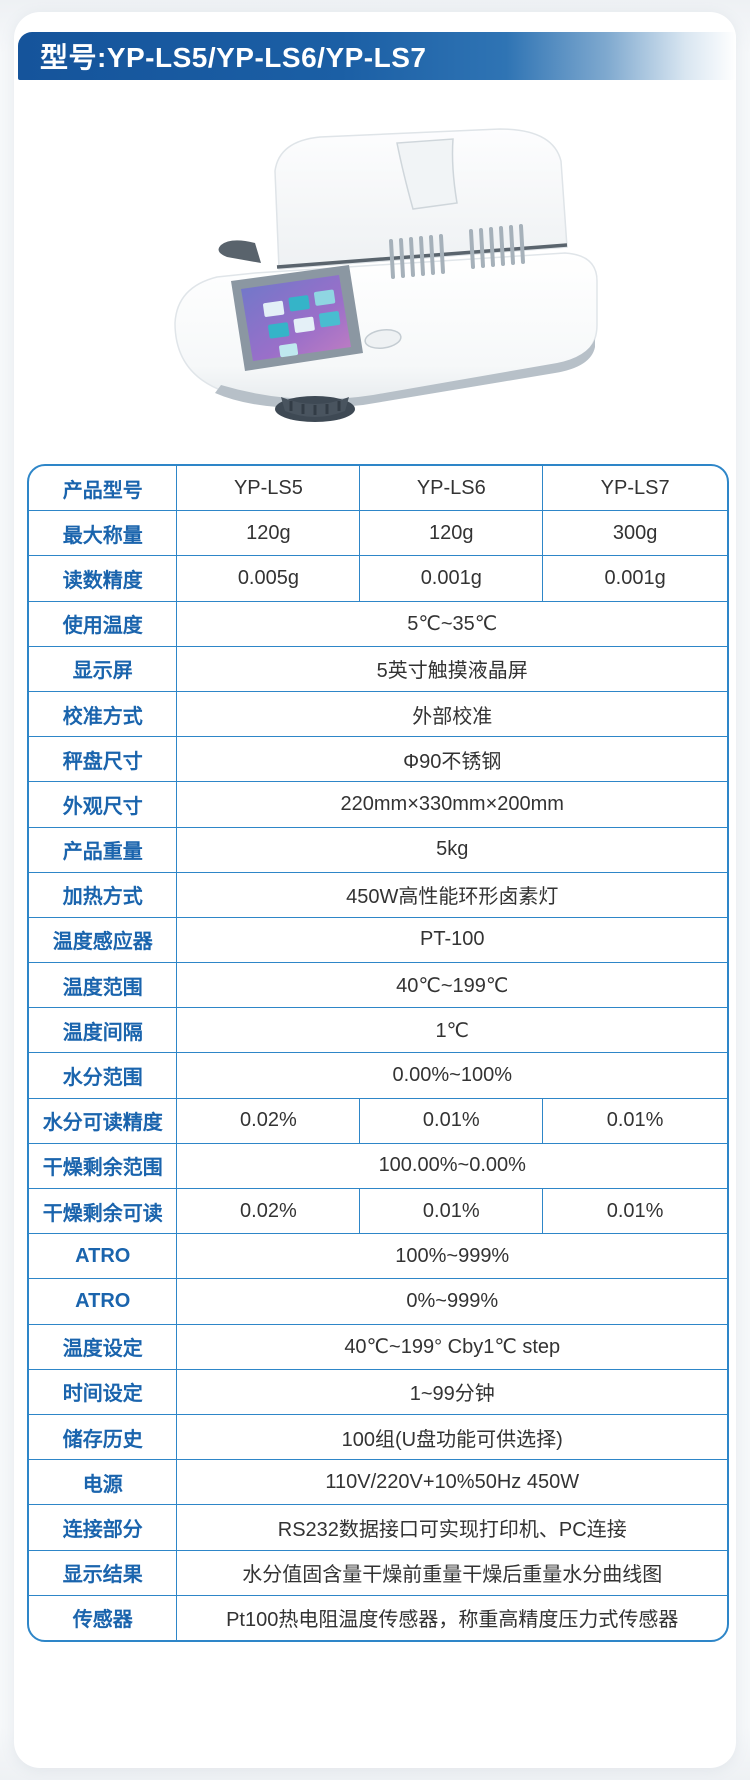 The width and height of the screenshot is (750, 1780). What do you see at coordinates (451, 759) in the screenshot?
I see `spec-value-span: Φ90不锈钢` at bounding box center [451, 759].